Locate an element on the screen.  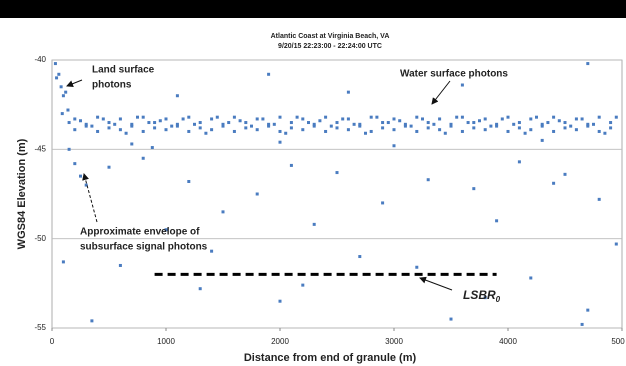
x-axis-label: Distance from end of granule (m) is located at coordinates (330, 358).